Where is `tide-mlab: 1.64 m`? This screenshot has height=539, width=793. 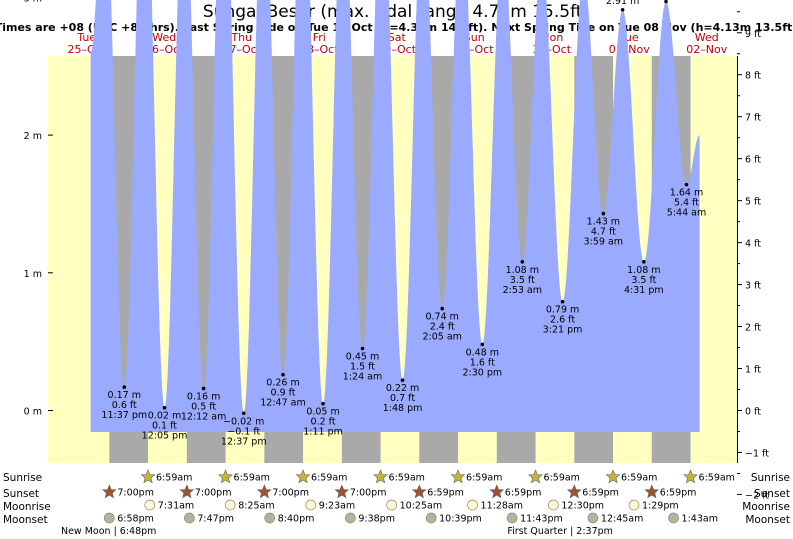 tide-mlab: 1.64 m is located at coordinates (686, 193).